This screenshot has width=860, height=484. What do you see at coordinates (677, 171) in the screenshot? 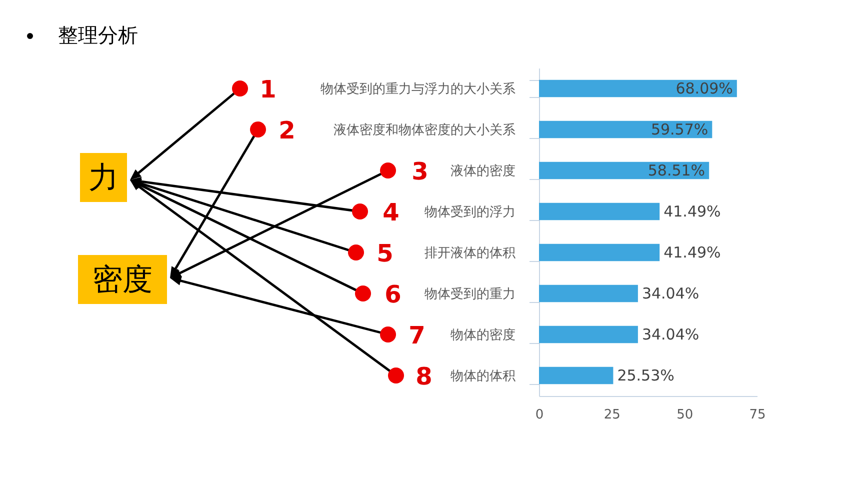
I see `data-label: 58.51%` at bounding box center [677, 171].